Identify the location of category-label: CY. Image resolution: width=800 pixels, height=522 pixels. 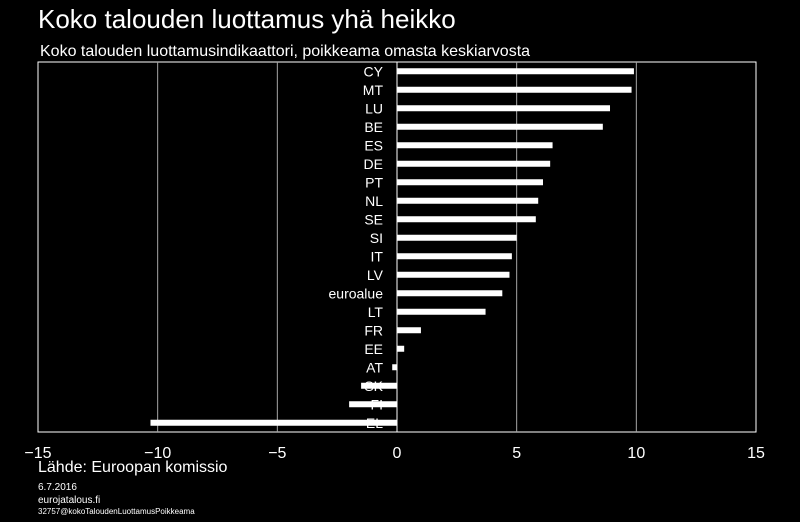
(374, 71).